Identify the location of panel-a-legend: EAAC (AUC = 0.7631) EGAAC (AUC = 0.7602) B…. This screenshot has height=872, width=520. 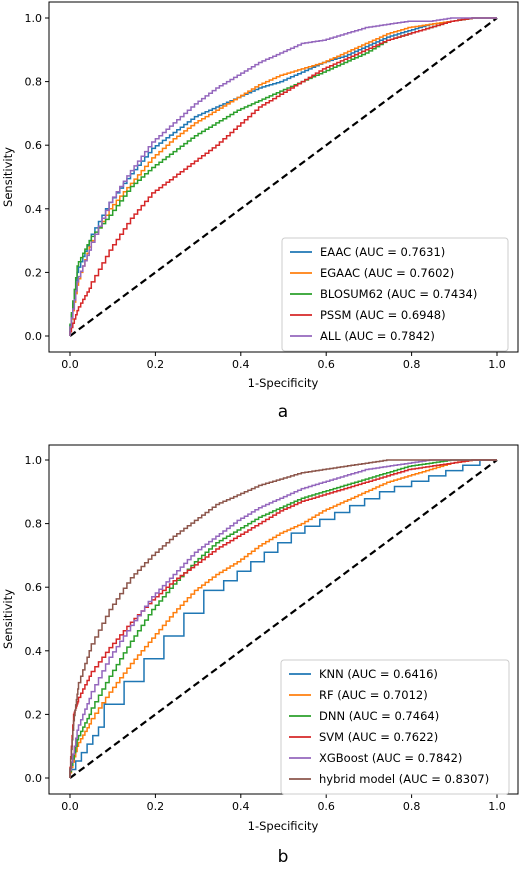
(395, 294).